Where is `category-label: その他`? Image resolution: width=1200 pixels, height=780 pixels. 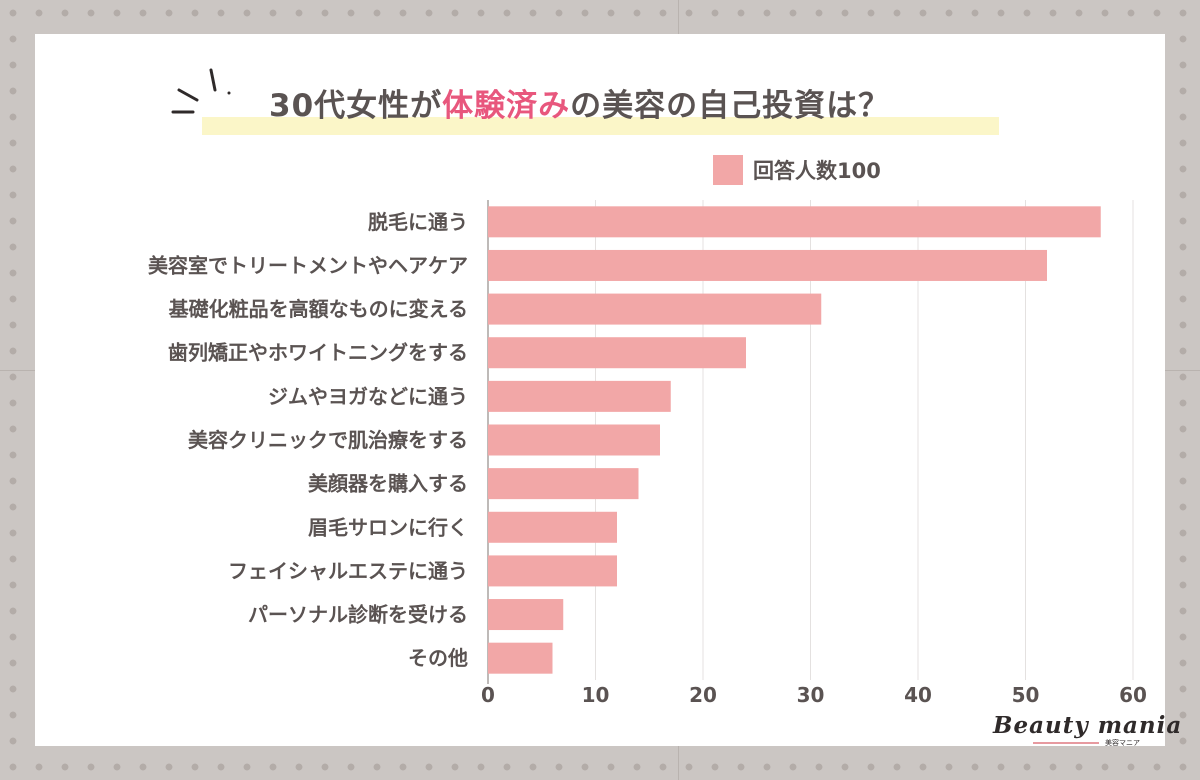
category-label: その他 is located at coordinates (438, 658).